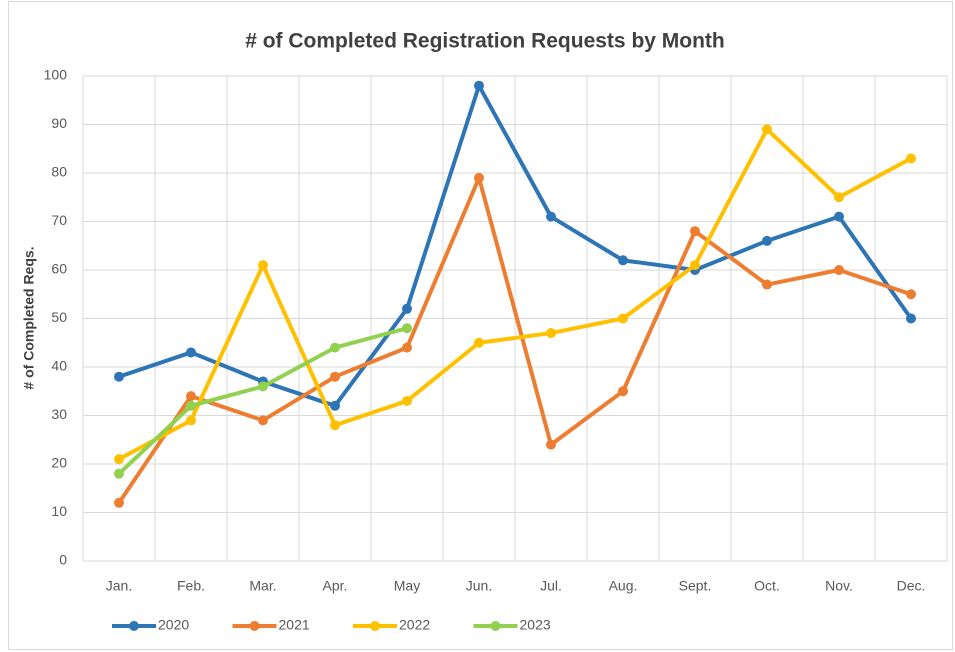 Image resolution: width=955 pixels, height=652 pixels. I want to click on y-tick-label: 40, so click(59, 366).